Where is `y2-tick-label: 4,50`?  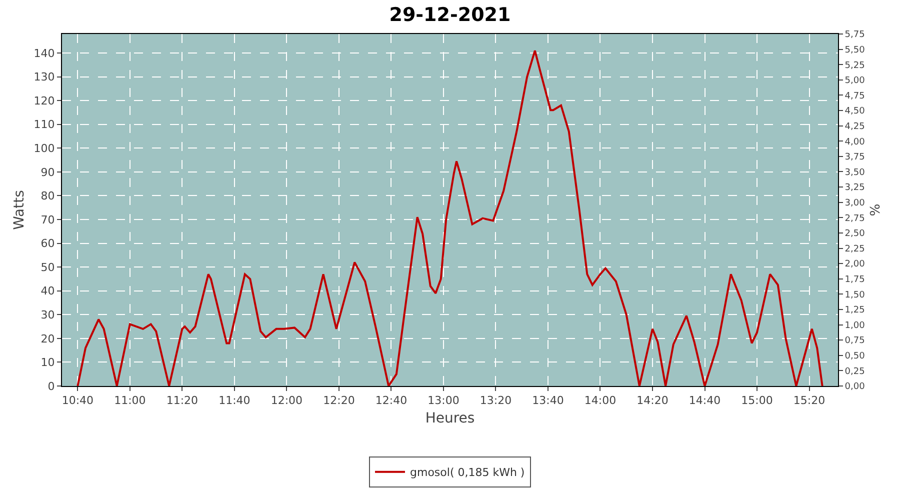
y2-tick-label: 4,50 is located at coordinates (855, 111).